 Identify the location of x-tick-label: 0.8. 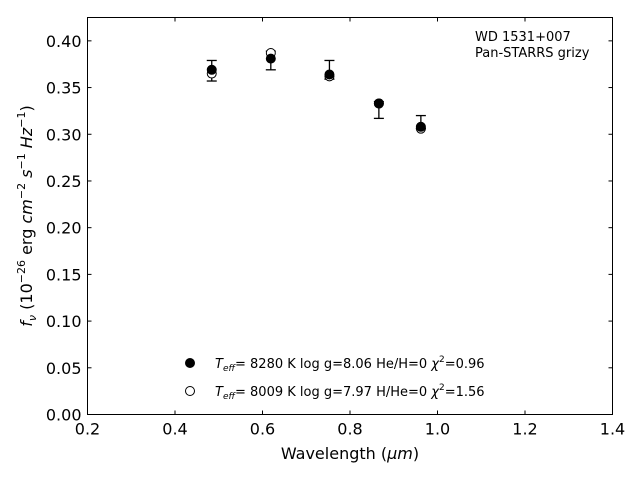
(349, 429).